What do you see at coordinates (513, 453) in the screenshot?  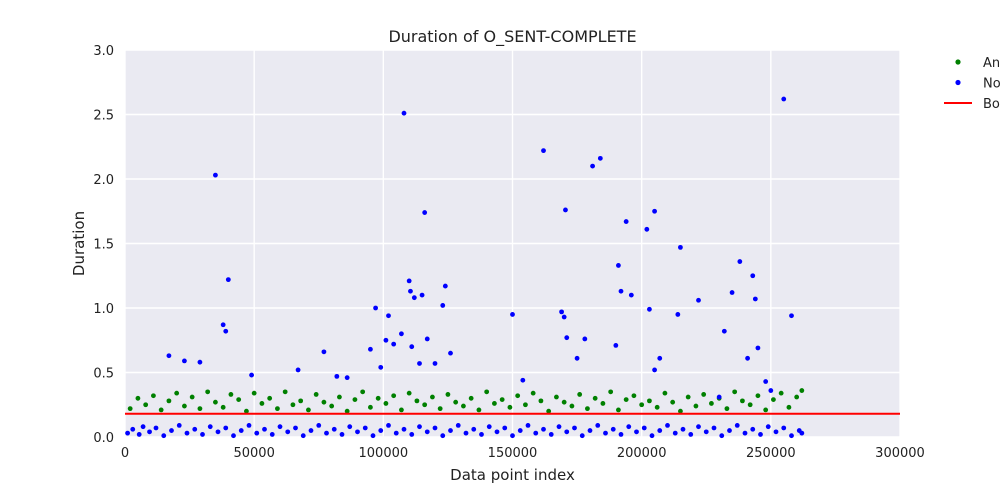 I see `x-tick-label: 150000` at bounding box center [513, 453].